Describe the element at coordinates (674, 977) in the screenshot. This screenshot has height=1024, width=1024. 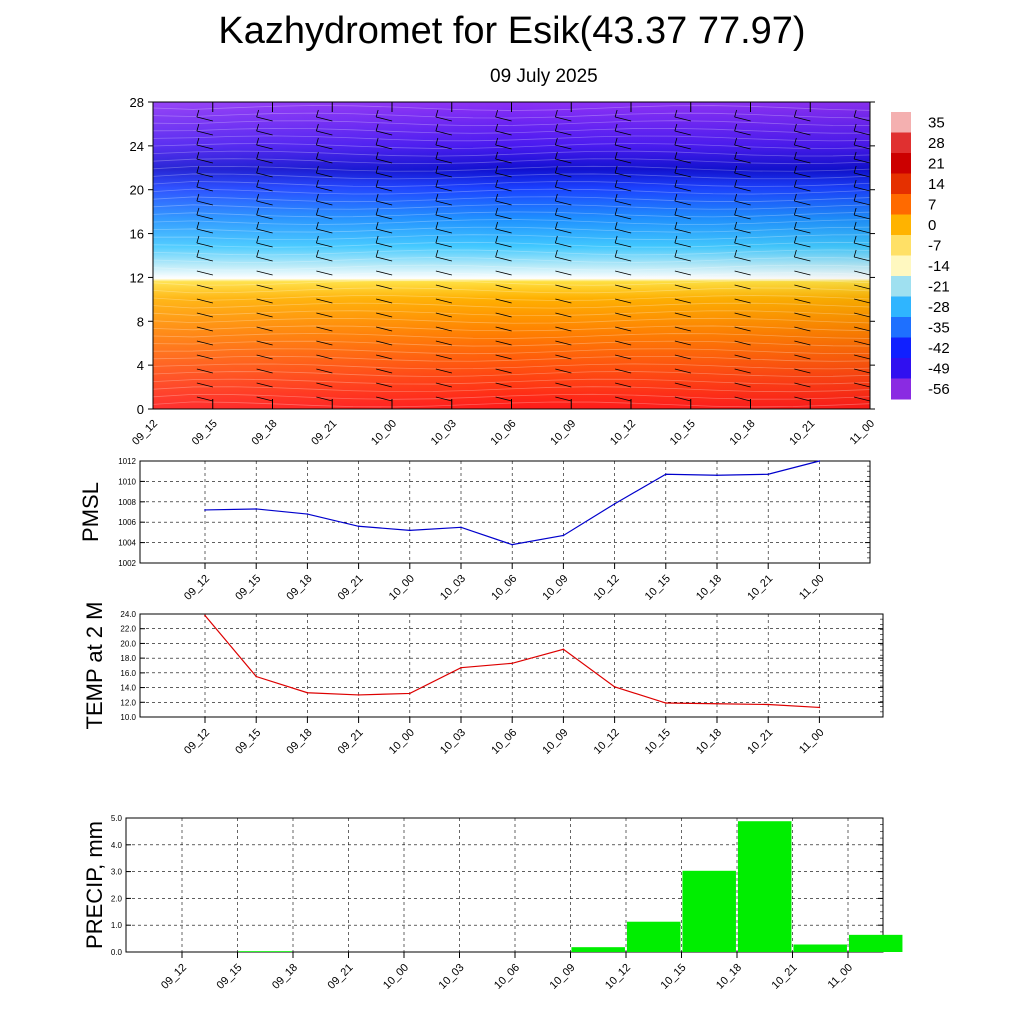
I see `x-tick-label: 10_15` at that location.